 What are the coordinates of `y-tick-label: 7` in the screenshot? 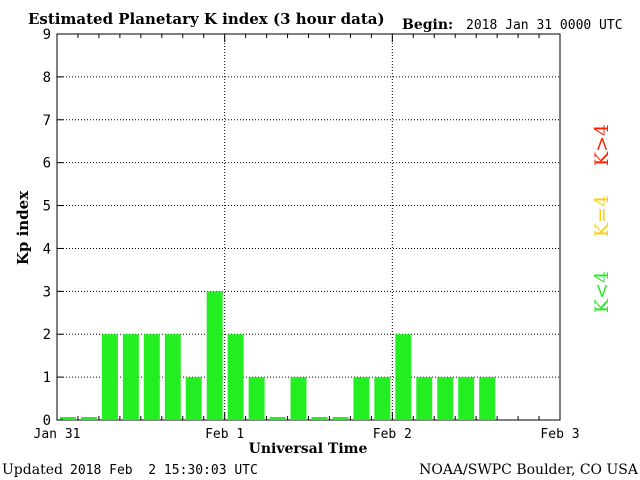 It's located at (47, 121).